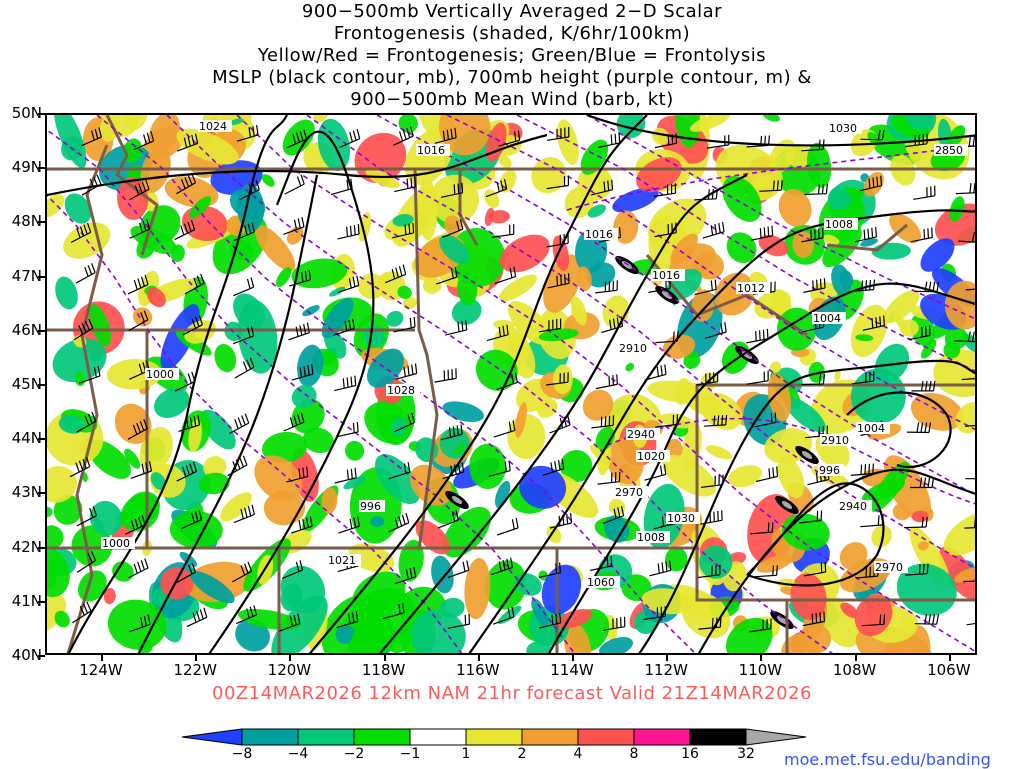 The height and width of the screenshot is (769, 1024). Describe the element at coordinates (643, 434) in the screenshot. I see `height-label: 2940` at that location.